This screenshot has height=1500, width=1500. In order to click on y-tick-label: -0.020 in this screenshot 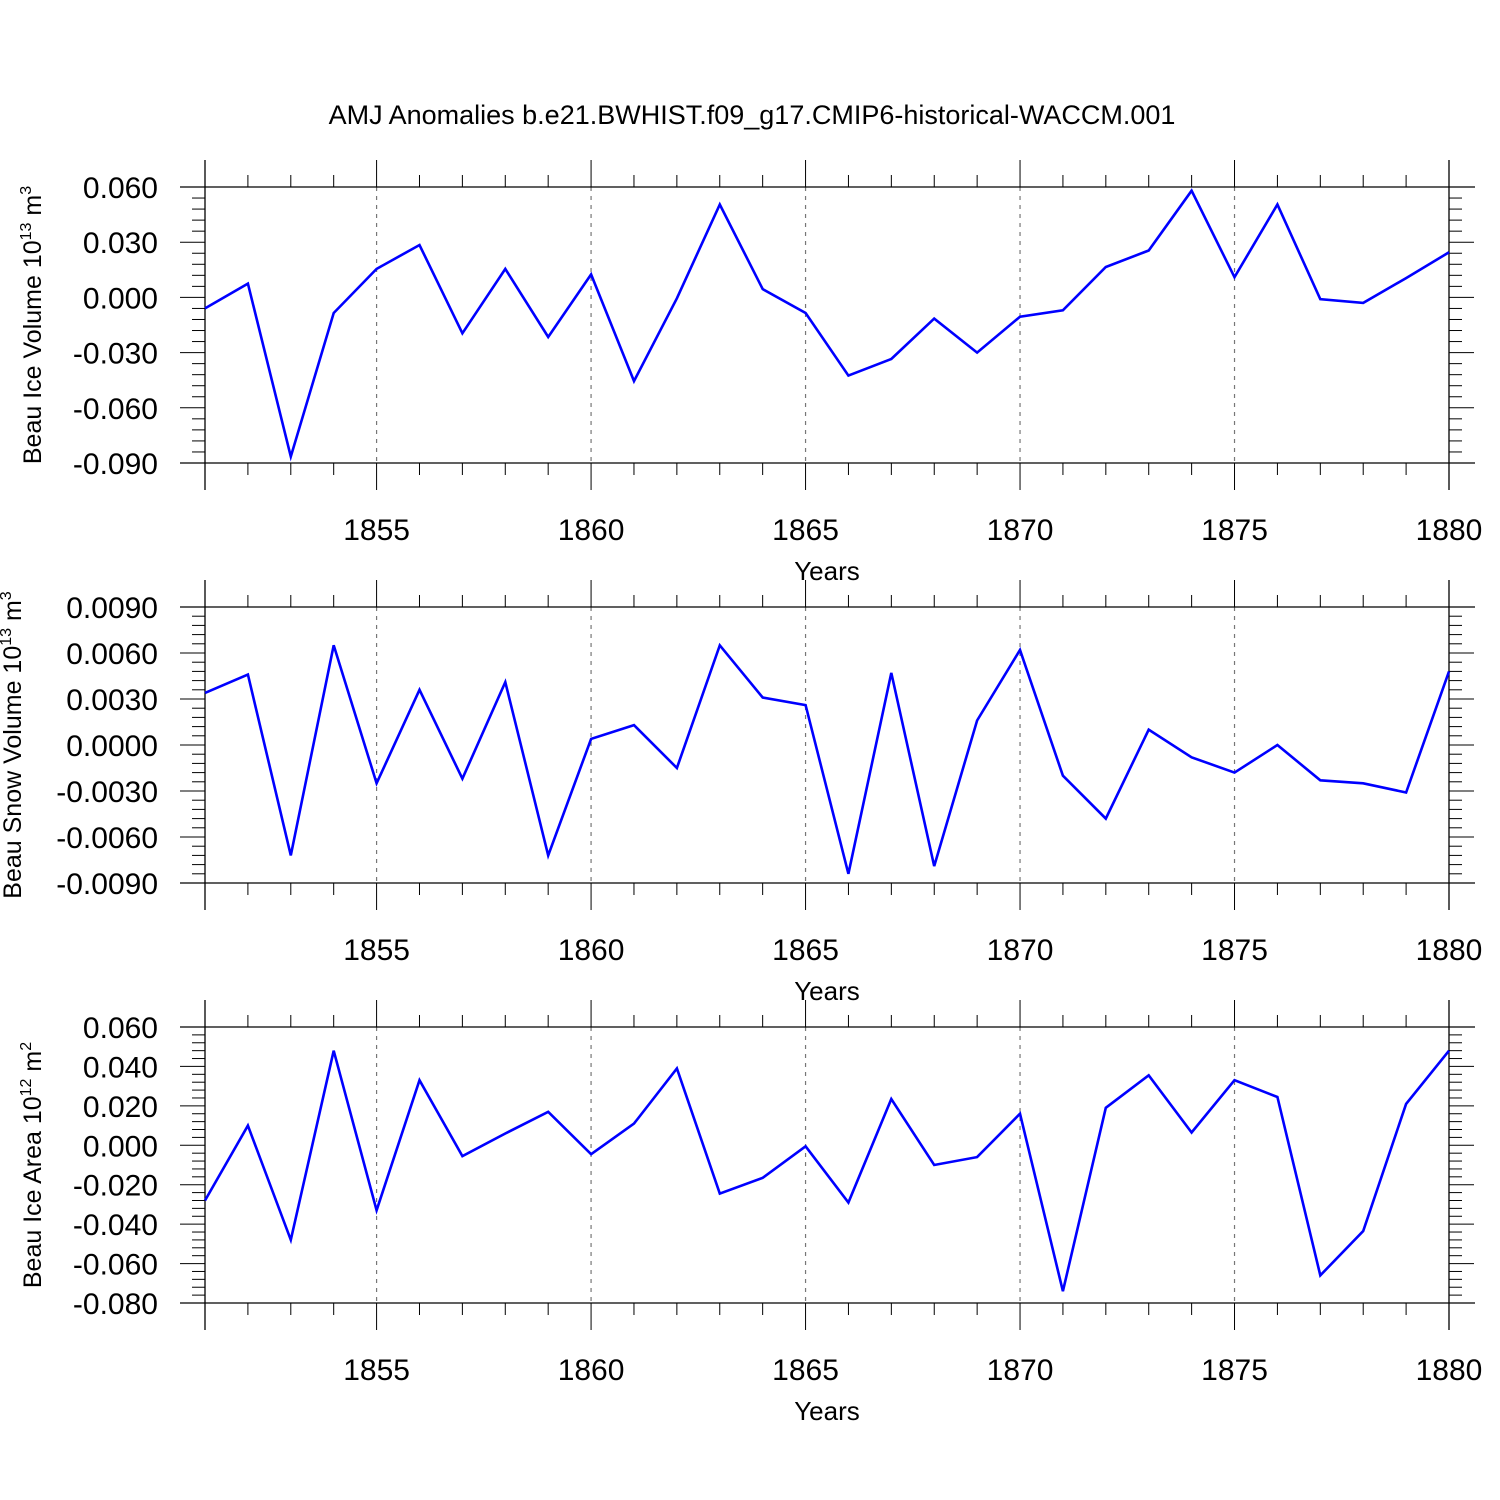, I will do `click(115, 1186)`.